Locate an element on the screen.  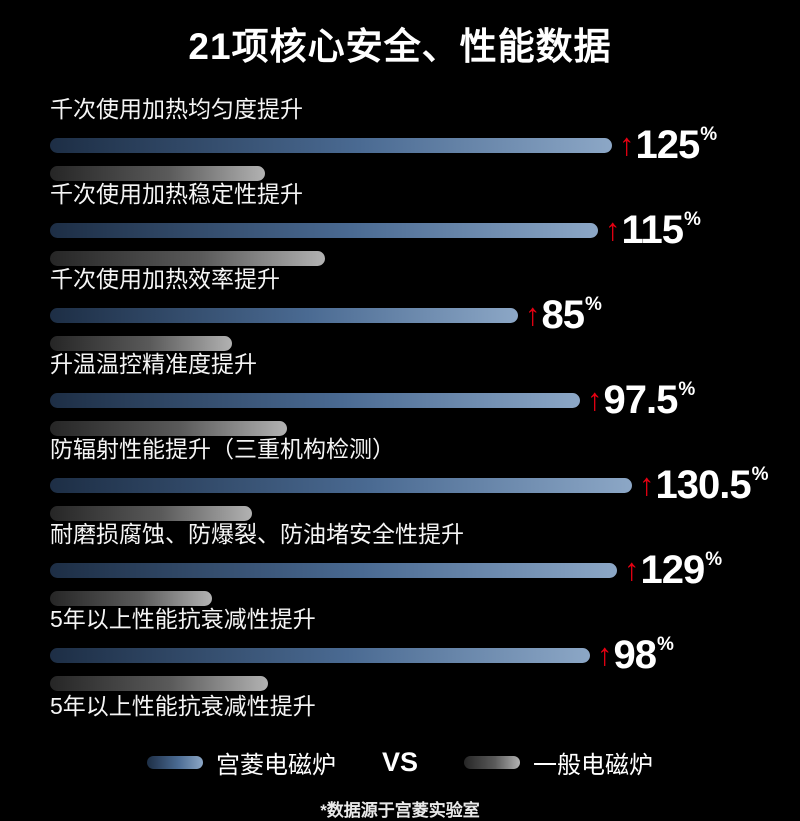
metric-value: ↑ 85% is located at coordinates (563, 315).